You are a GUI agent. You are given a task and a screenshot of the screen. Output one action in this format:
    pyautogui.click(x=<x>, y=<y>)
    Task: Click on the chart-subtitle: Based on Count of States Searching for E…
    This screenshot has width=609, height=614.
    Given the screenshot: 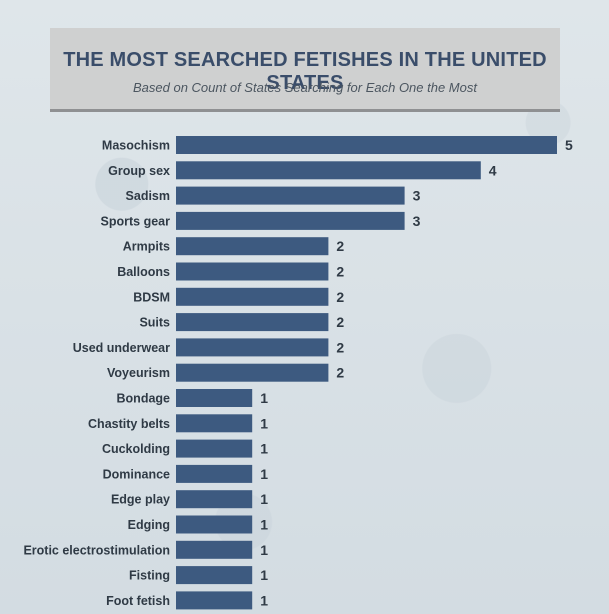 What is the action you would take?
    pyautogui.click(x=305, y=87)
    